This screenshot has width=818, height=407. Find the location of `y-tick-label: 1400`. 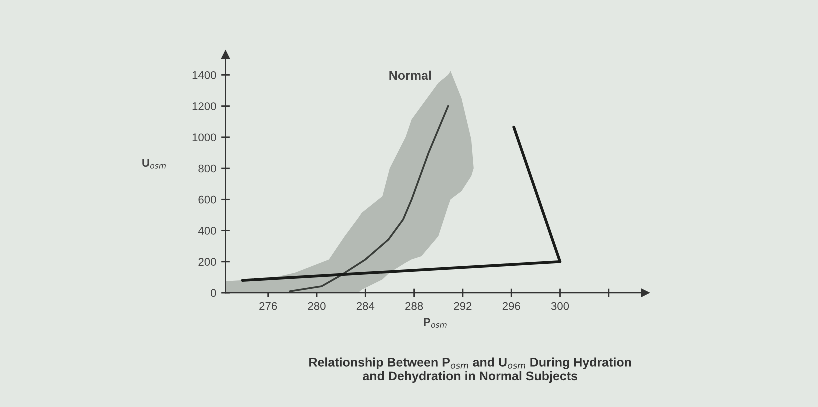

y-tick-label: 1400 is located at coordinates (204, 75).